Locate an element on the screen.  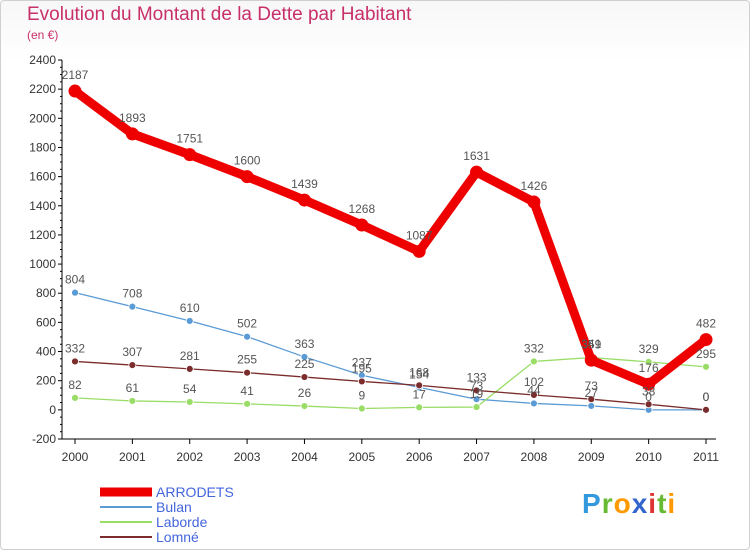
data-label-bulan: 708 is located at coordinates (132, 294).